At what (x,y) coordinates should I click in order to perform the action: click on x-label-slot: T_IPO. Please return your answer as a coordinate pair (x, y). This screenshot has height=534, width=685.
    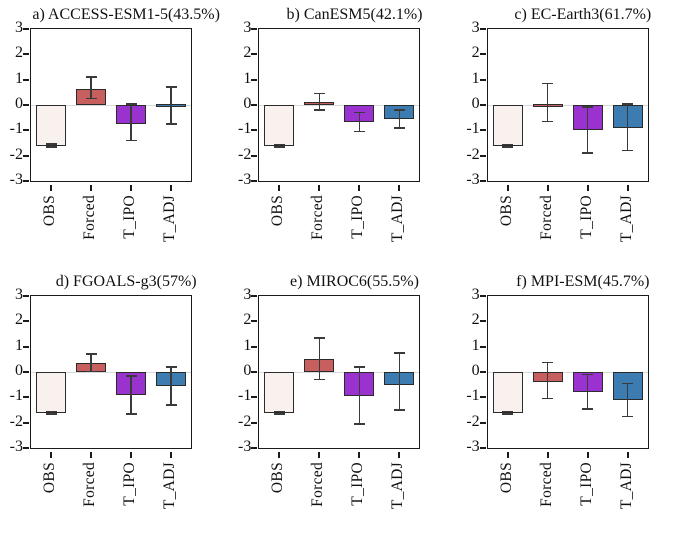
    Looking at the image, I should click on (130, 217).